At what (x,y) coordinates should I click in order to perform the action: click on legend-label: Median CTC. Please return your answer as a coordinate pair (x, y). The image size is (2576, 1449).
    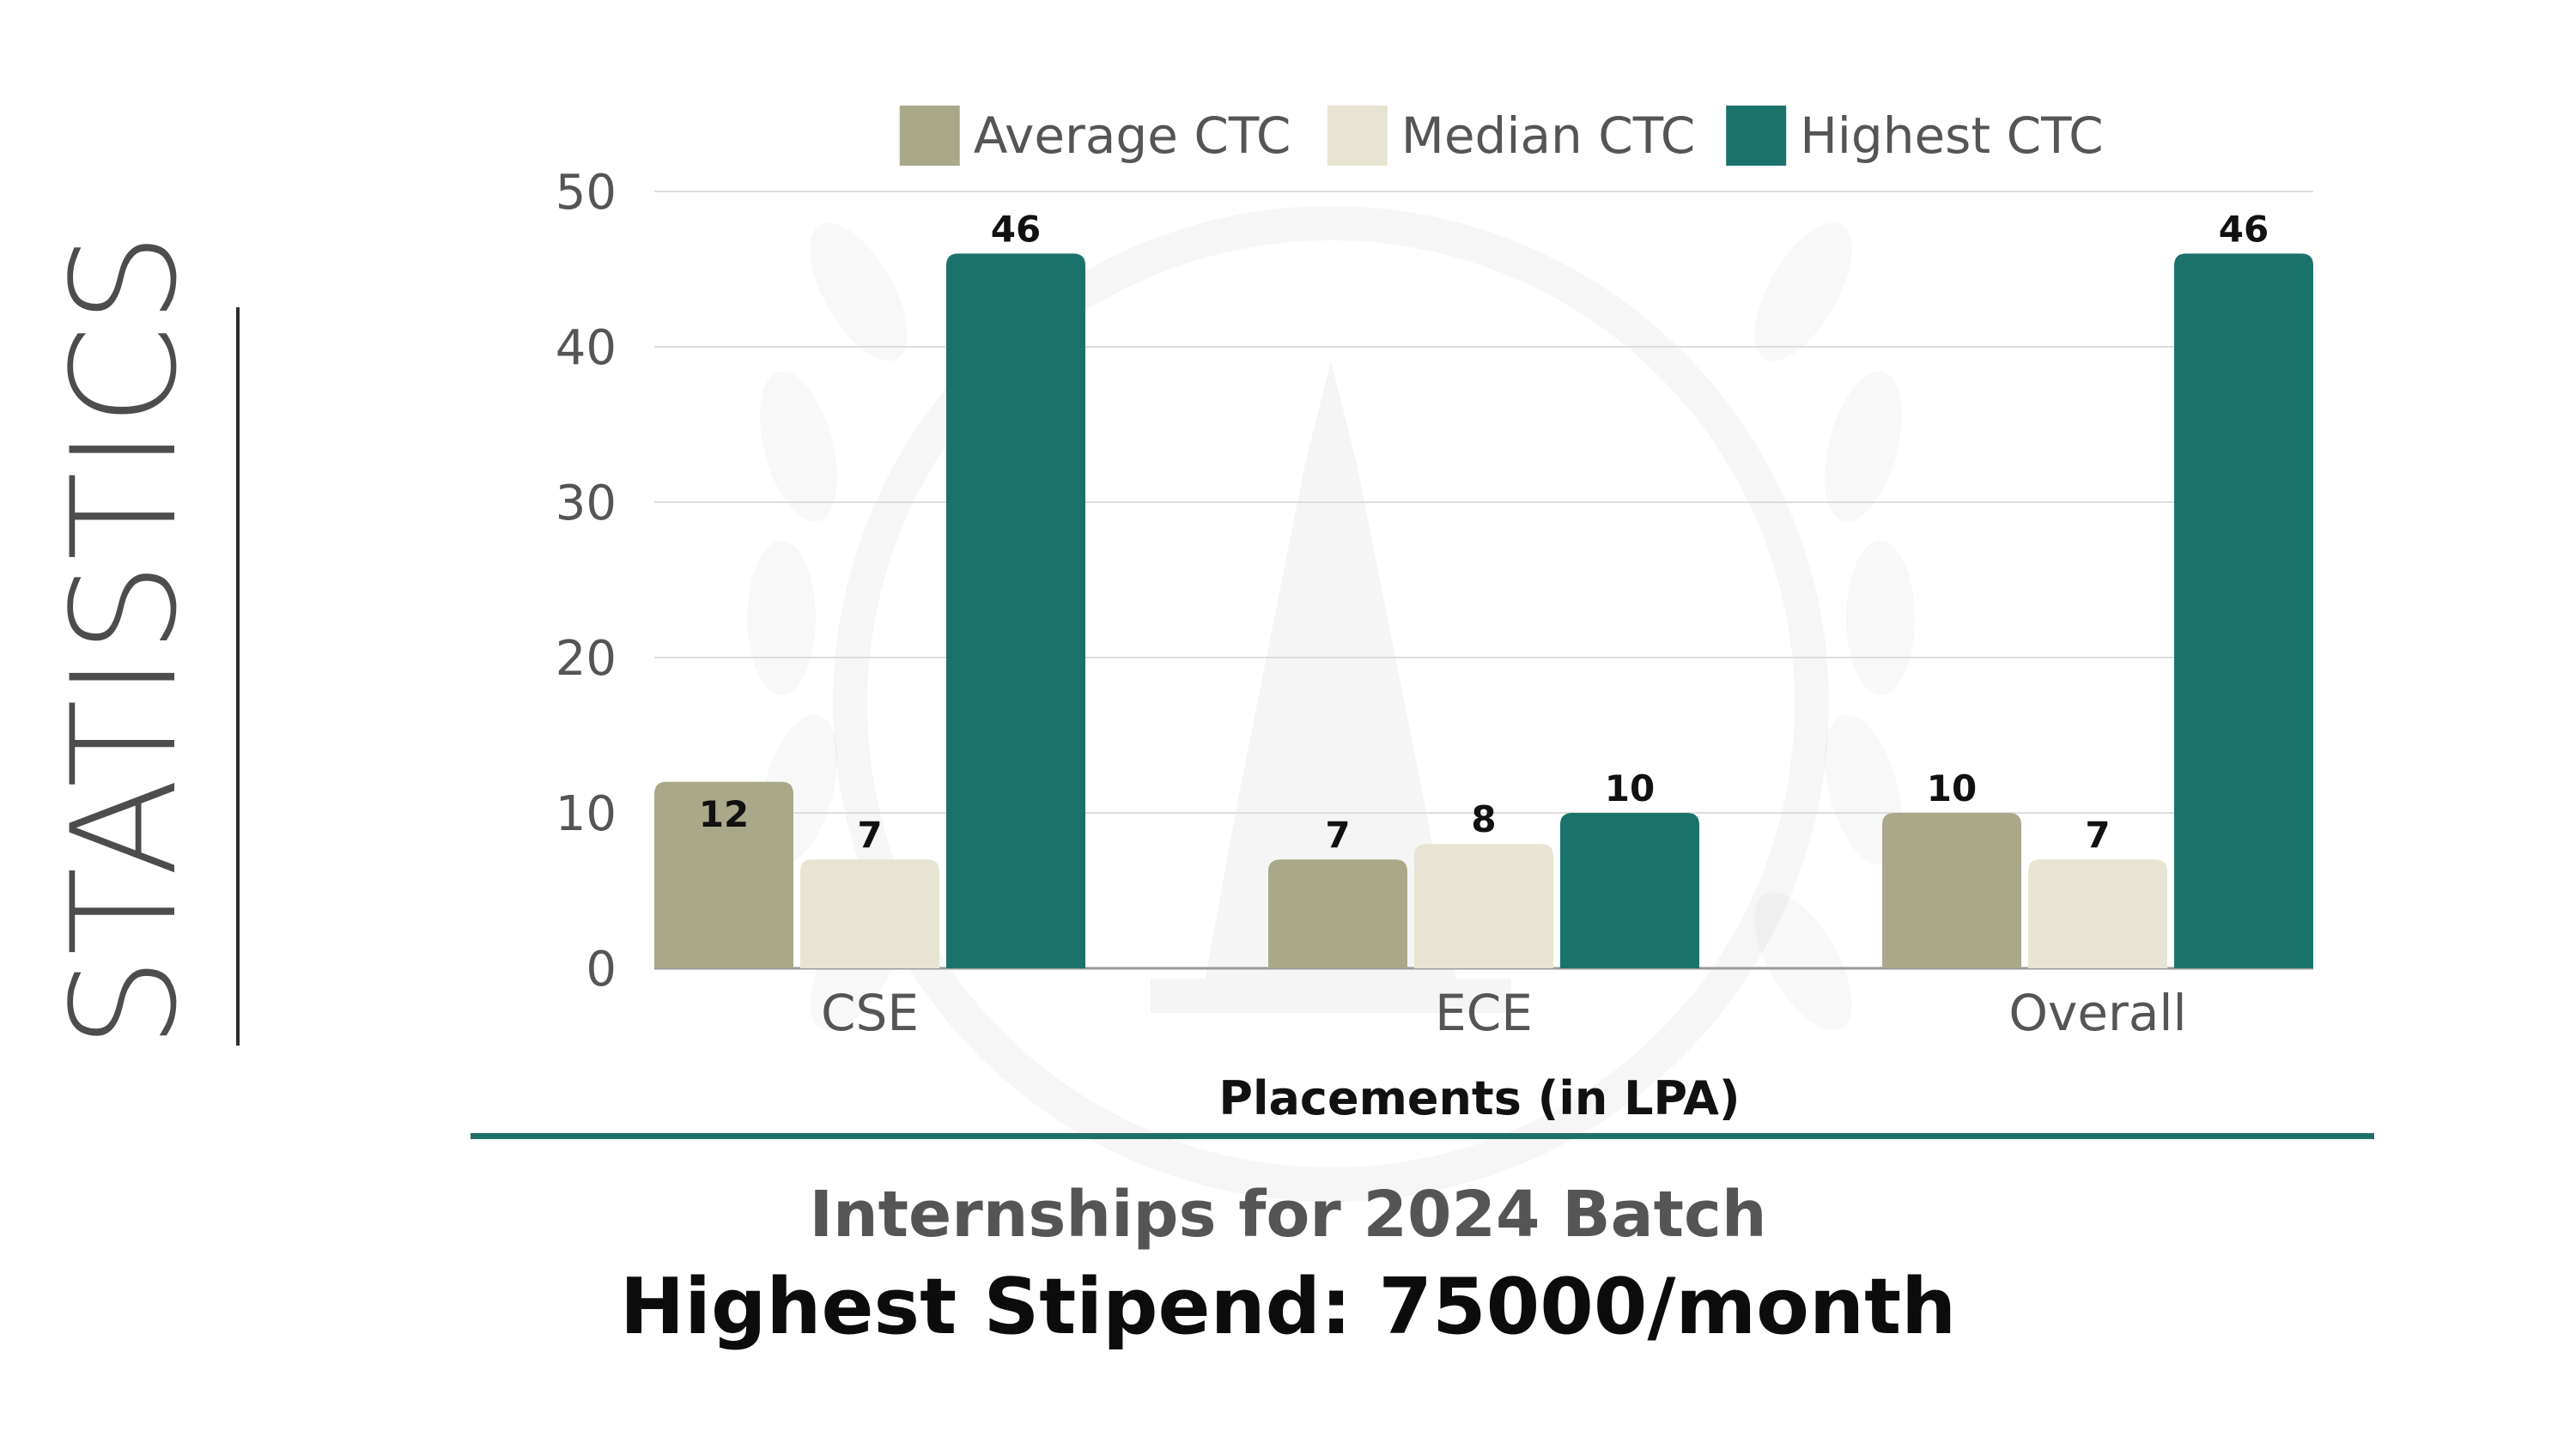
    Looking at the image, I should click on (1548, 135).